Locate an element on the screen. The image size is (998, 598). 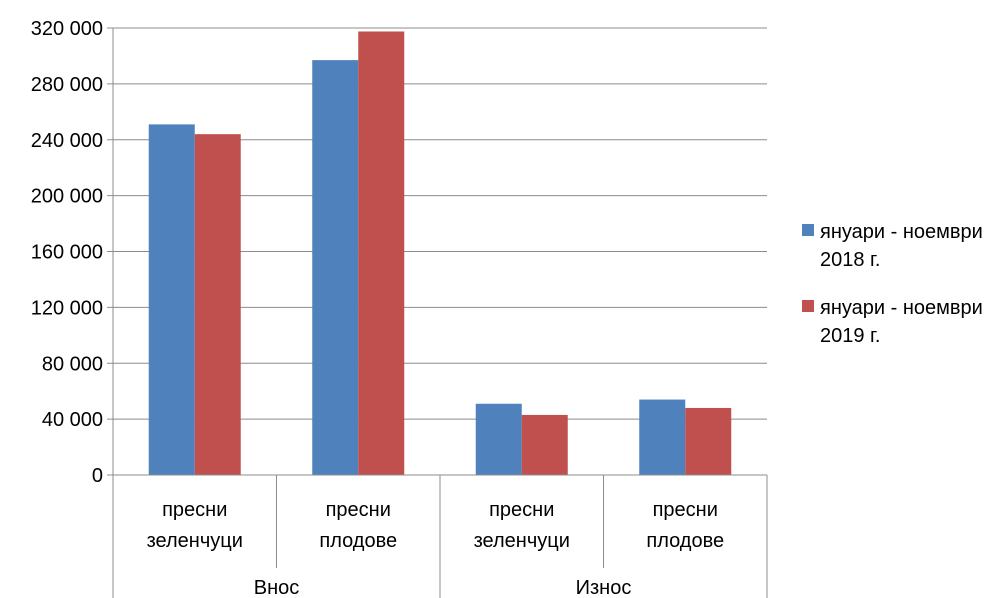
legend-label-2018-line1: януари - ноември is located at coordinates (901, 232).